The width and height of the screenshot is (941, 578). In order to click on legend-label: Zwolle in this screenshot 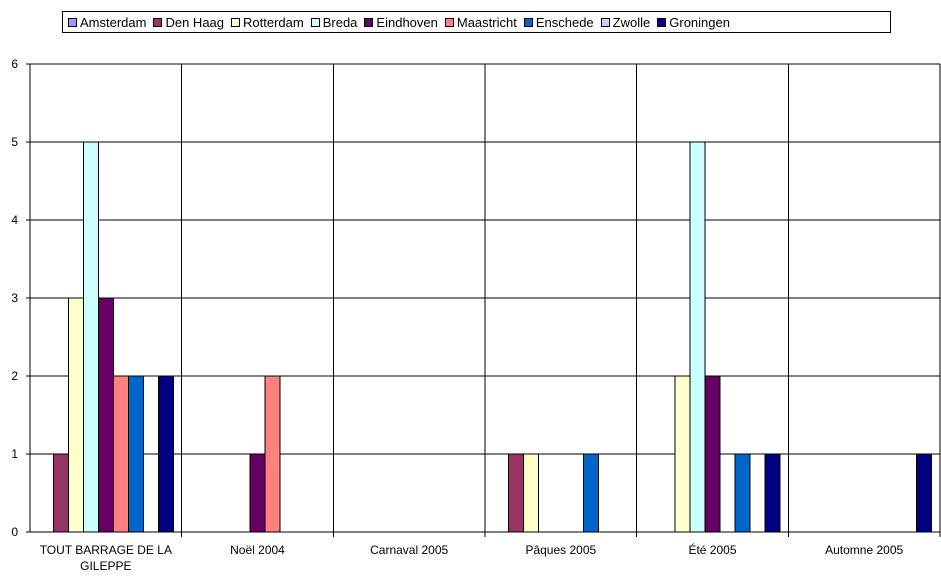, I will do `click(631, 22)`.